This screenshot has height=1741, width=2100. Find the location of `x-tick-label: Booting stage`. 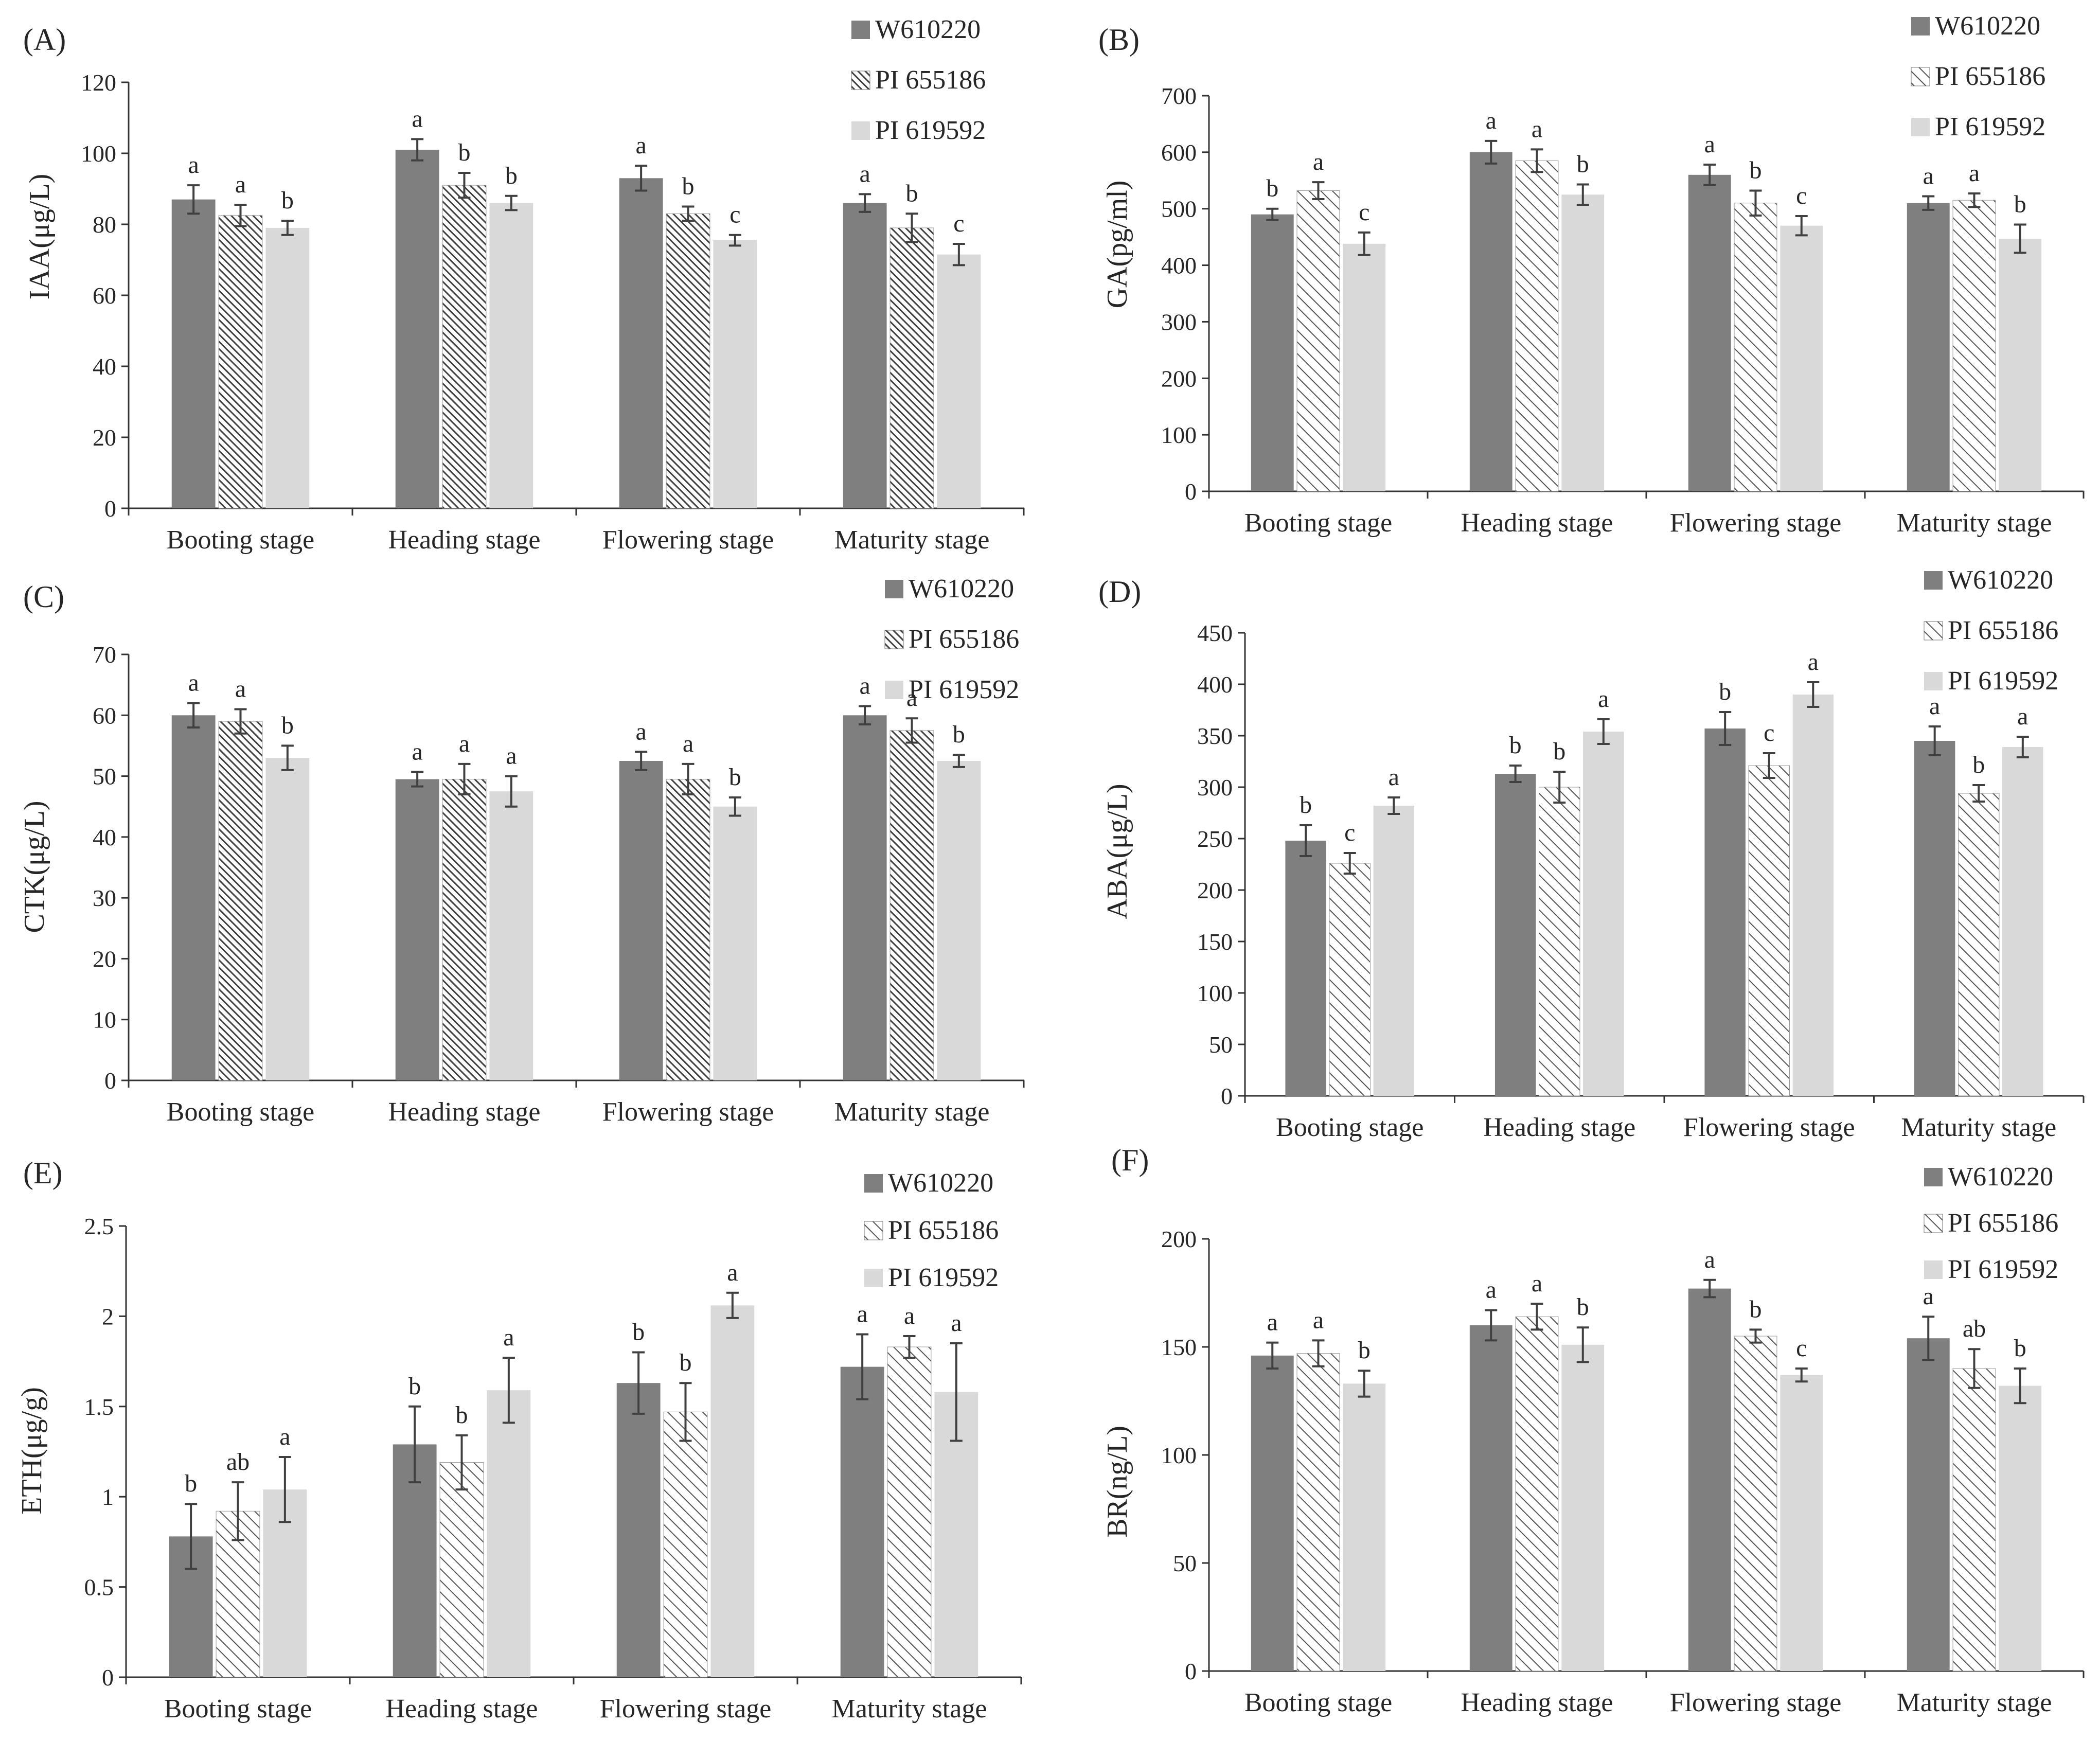

x-tick-label: Booting stage is located at coordinates (1349, 1127).